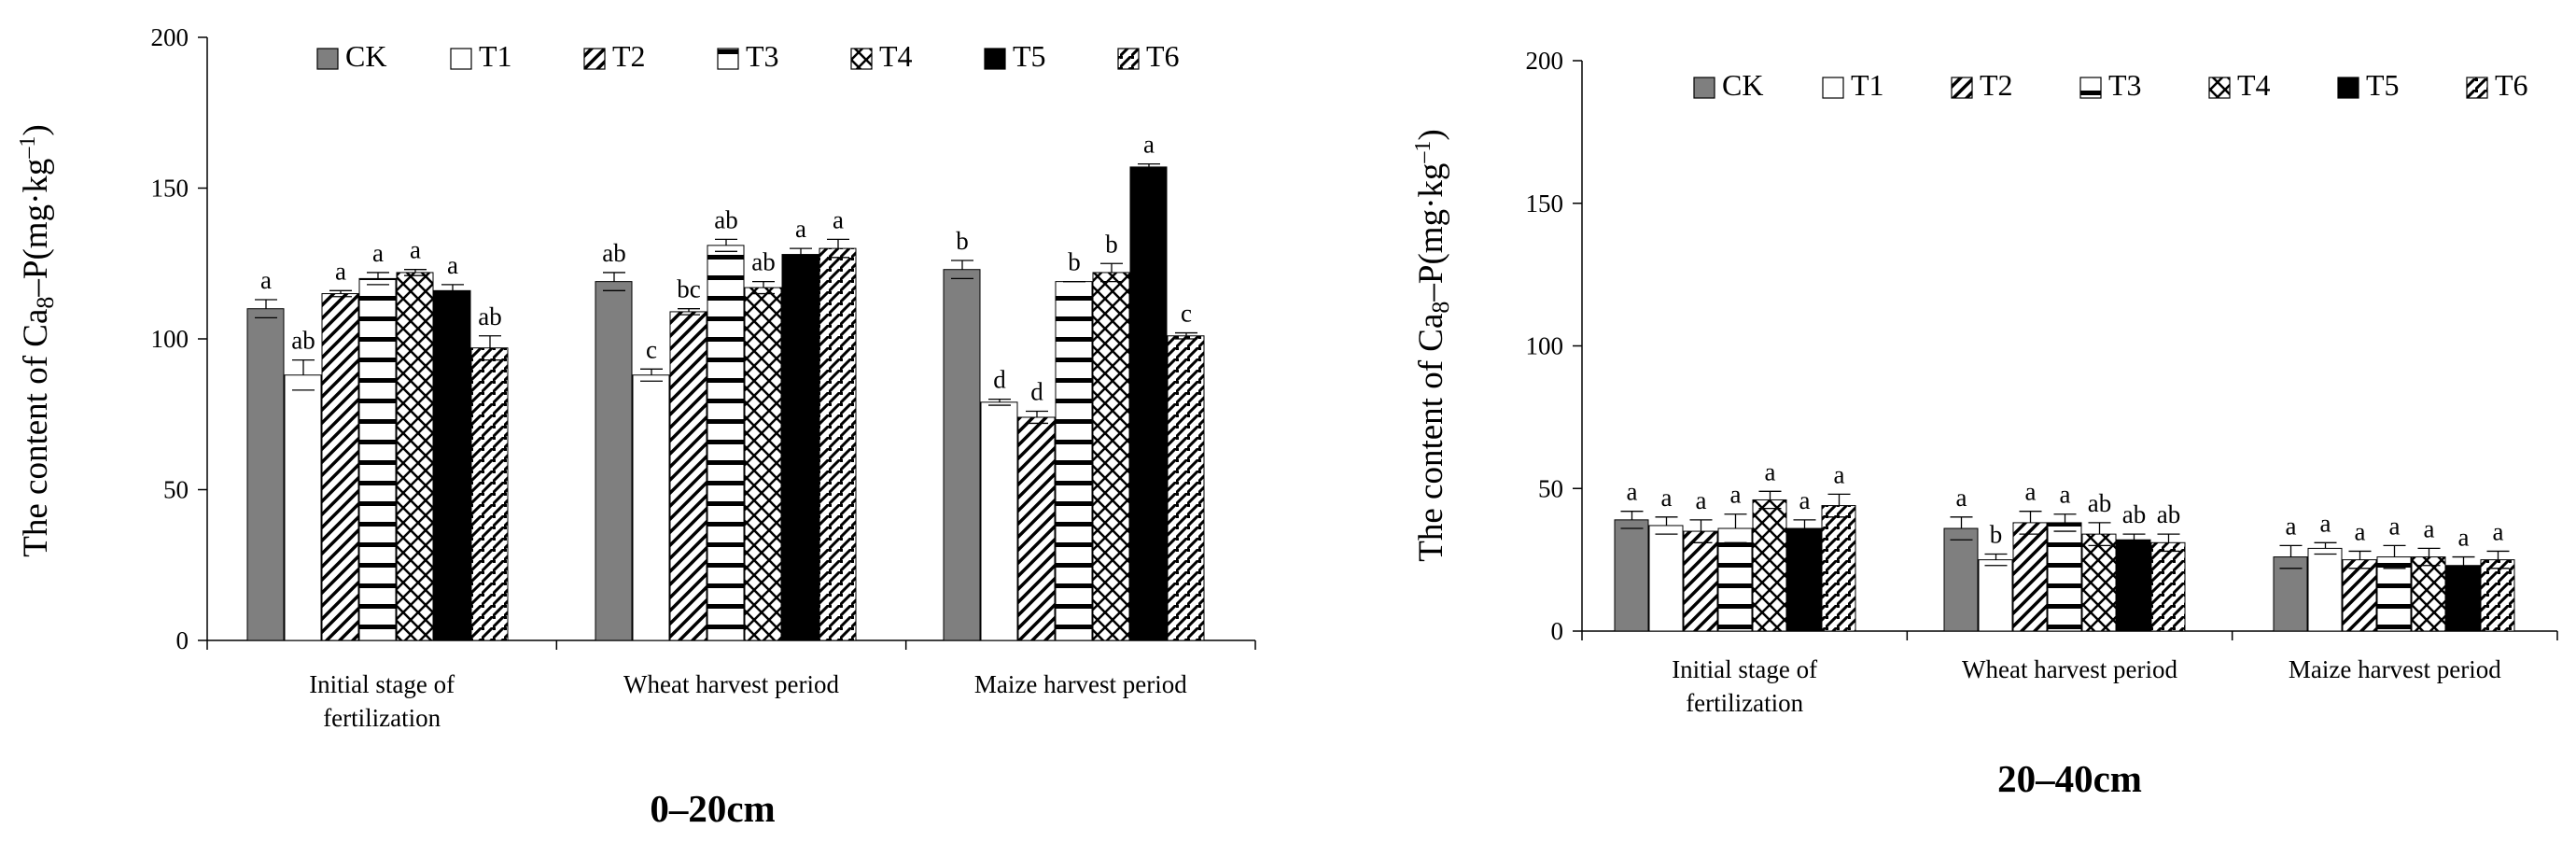 This screenshot has width=2576, height=843. I want to click on y-tick-label: 0, so click(1557, 631).